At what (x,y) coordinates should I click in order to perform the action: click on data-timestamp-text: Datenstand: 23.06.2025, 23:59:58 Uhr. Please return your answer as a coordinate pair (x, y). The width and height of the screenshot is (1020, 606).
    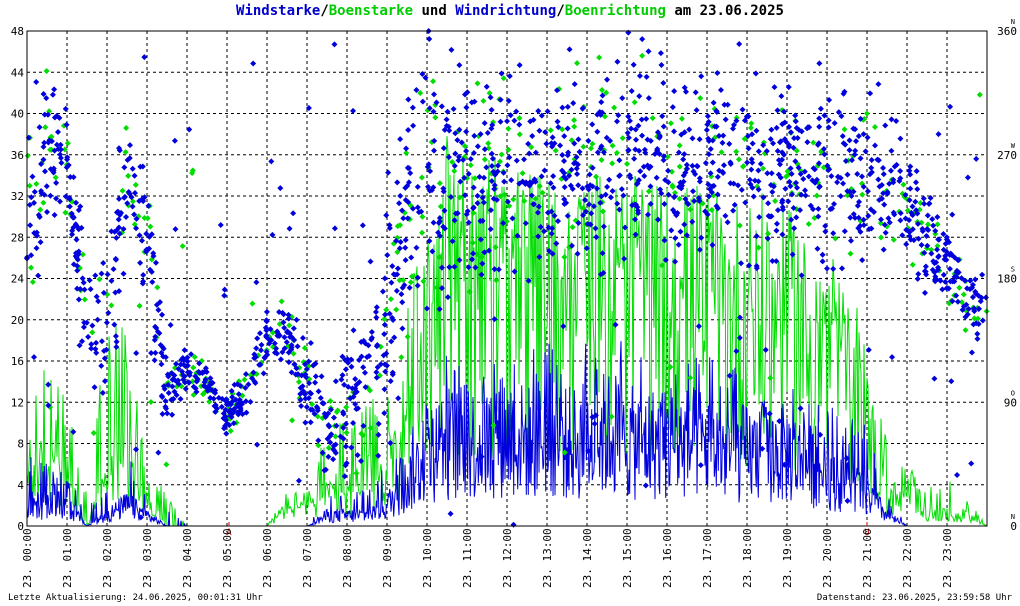
    Looking at the image, I should click on (914, 598).